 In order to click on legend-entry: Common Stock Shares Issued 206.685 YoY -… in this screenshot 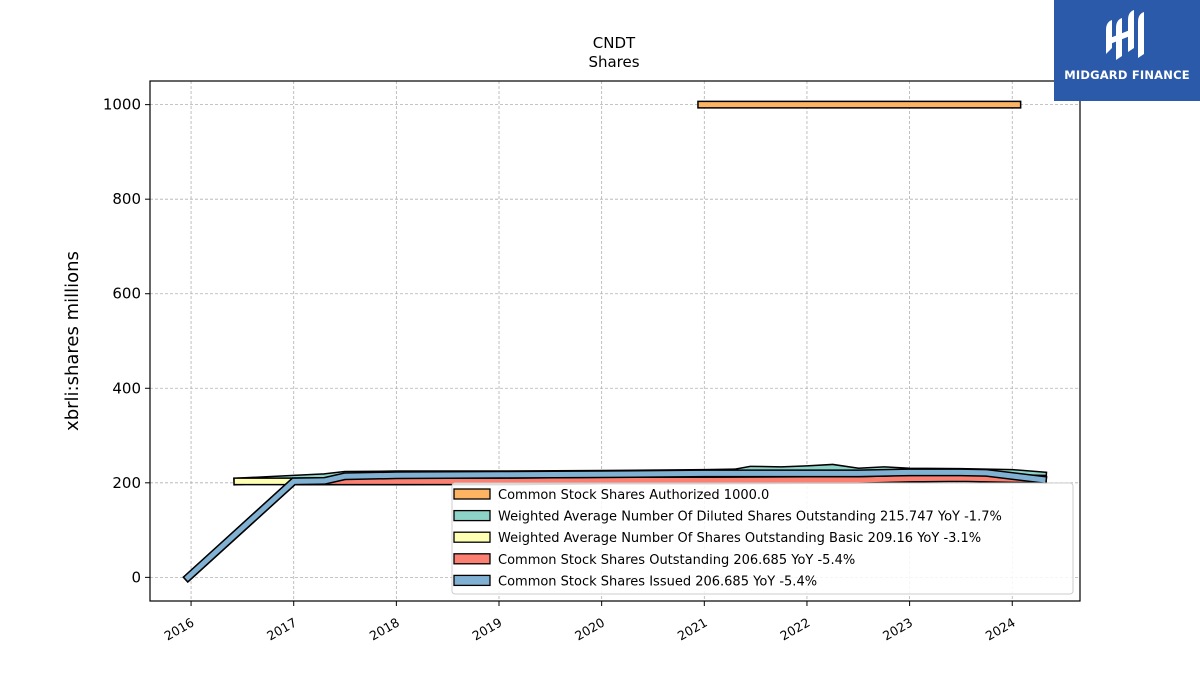, I will do `click(657, 581)`.